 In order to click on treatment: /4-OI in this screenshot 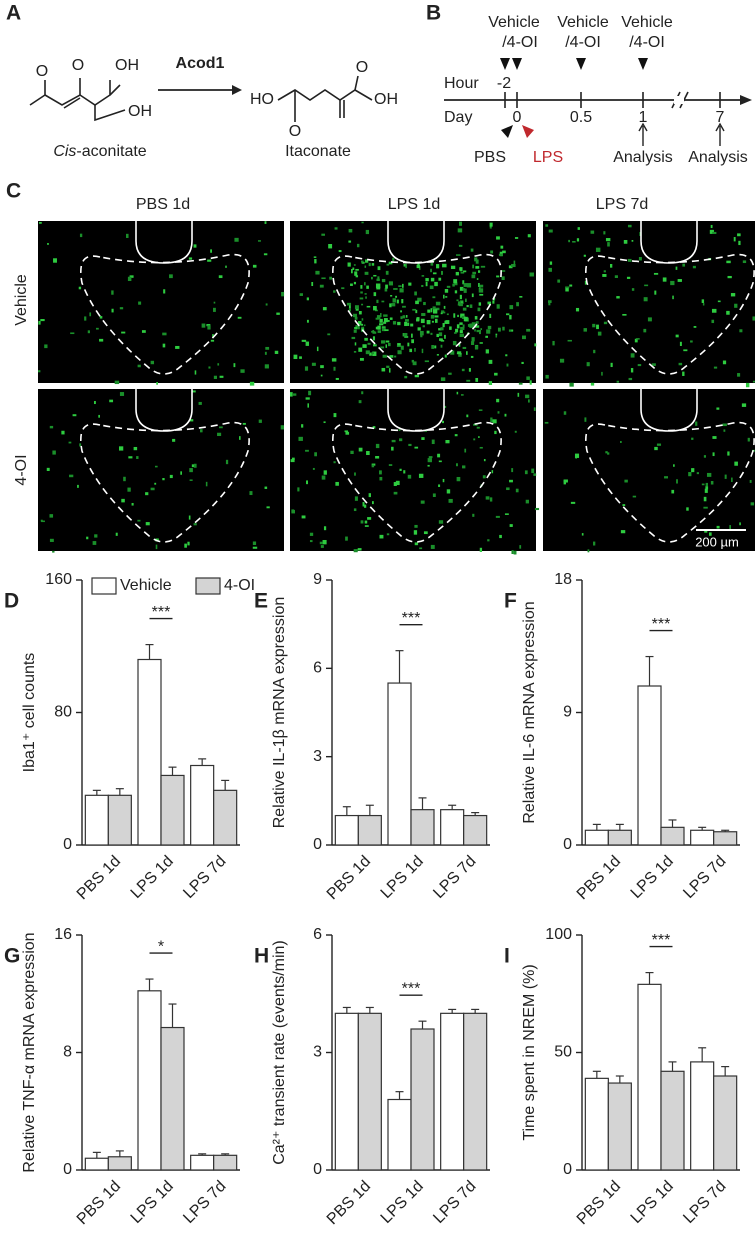, I will do `click(647, 42)`.